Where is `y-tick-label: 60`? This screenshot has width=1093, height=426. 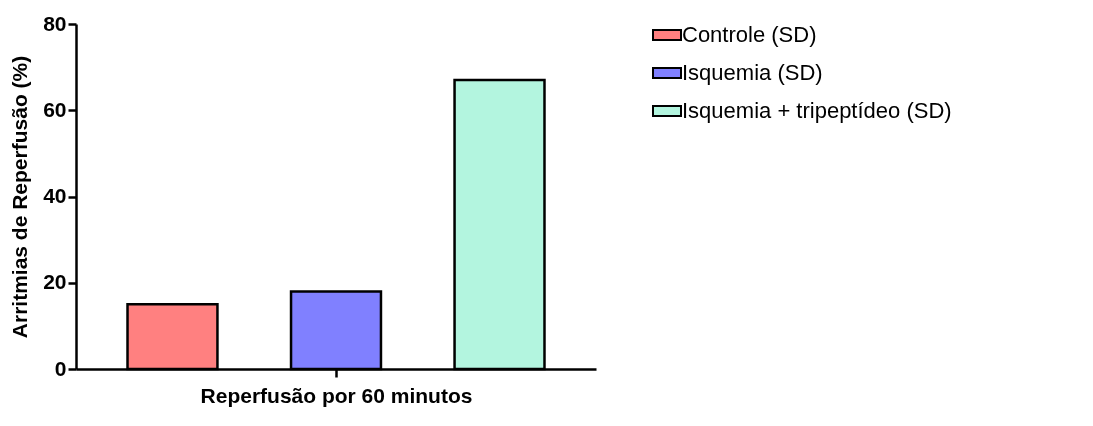 y-tick-label: 60 is located at coordinates (55, 109).